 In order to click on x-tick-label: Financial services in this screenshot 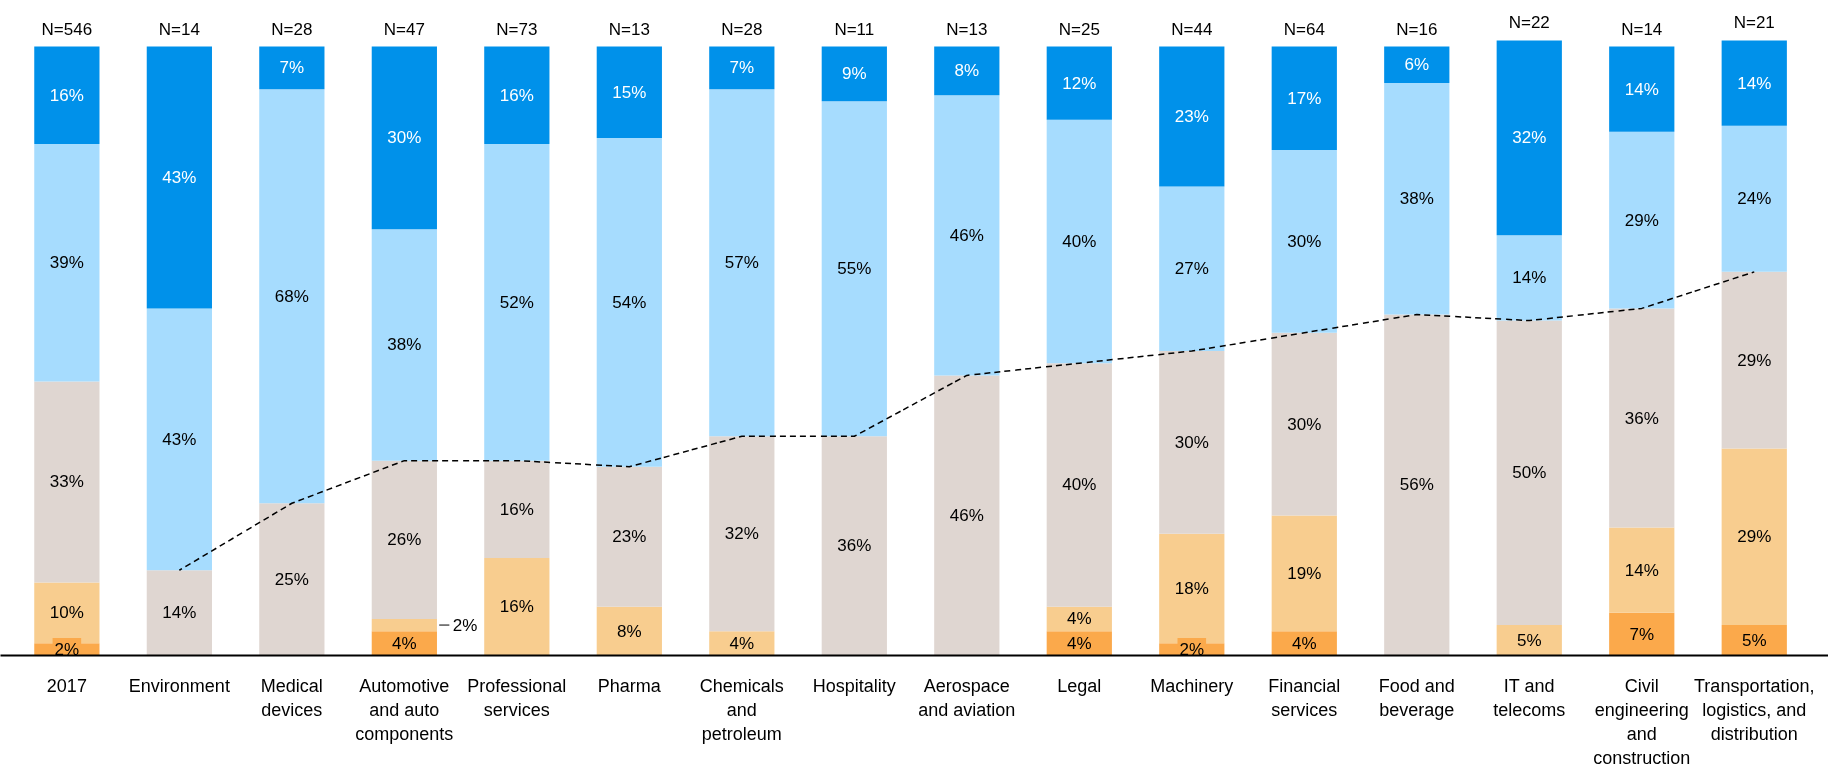, I will do `click(1304, 697)`.